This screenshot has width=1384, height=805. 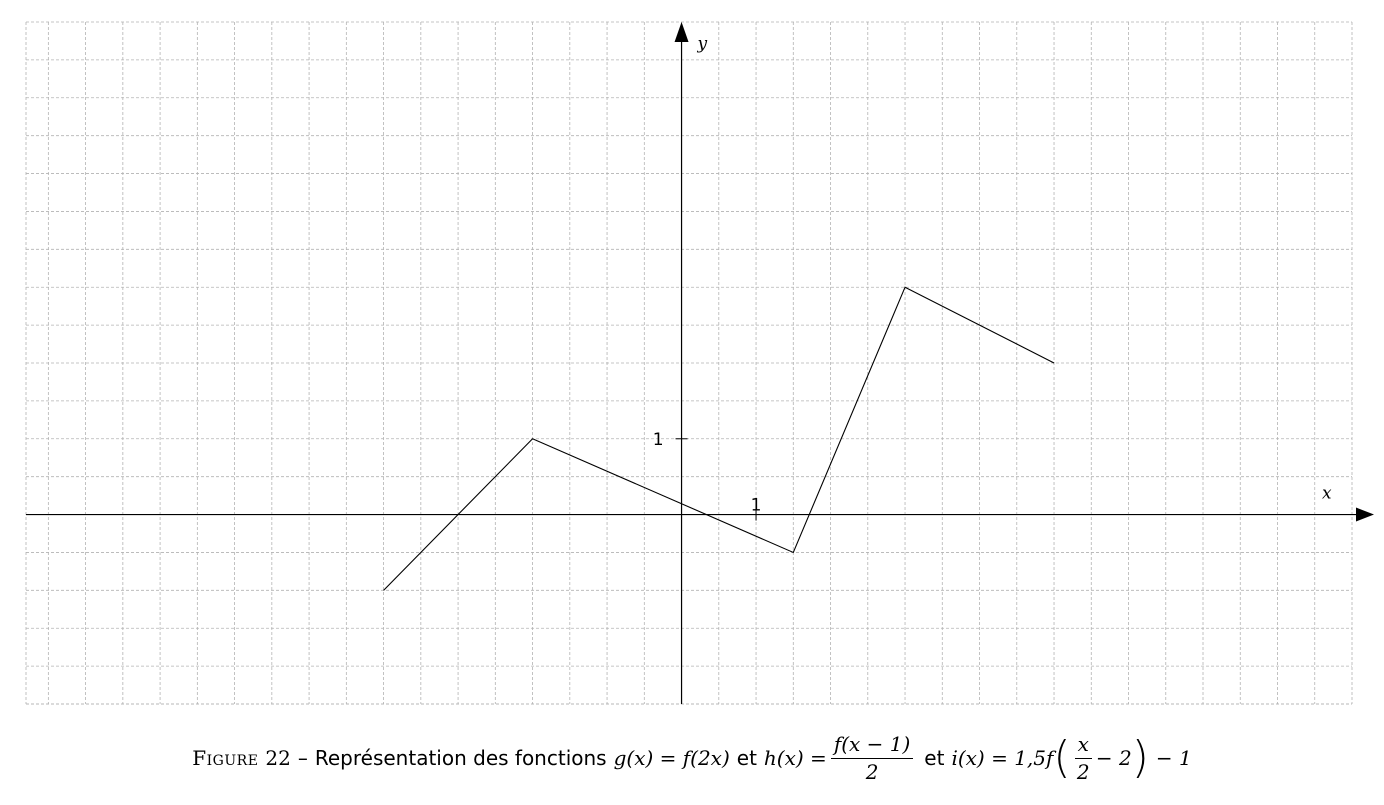 What do you see at coordinates (1365, 514) in the screenshot?
I see `x-axis-arrowhead` at bounding box center [1365, 514].